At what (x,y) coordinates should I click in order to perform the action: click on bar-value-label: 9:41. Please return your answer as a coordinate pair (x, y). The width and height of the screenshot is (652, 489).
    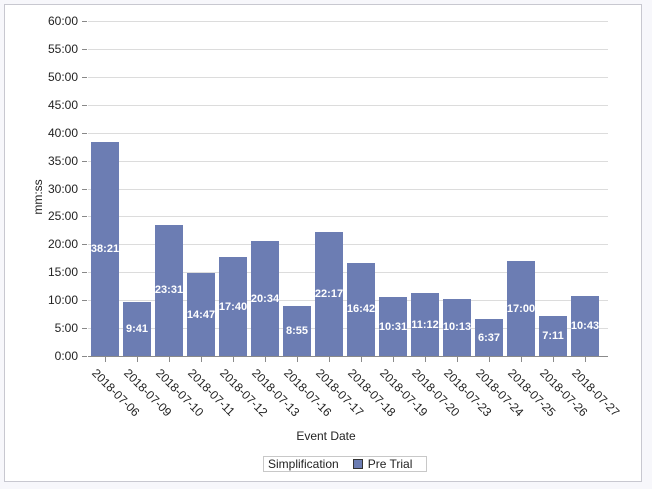
    Looking at the image, I should click on (137, 328).